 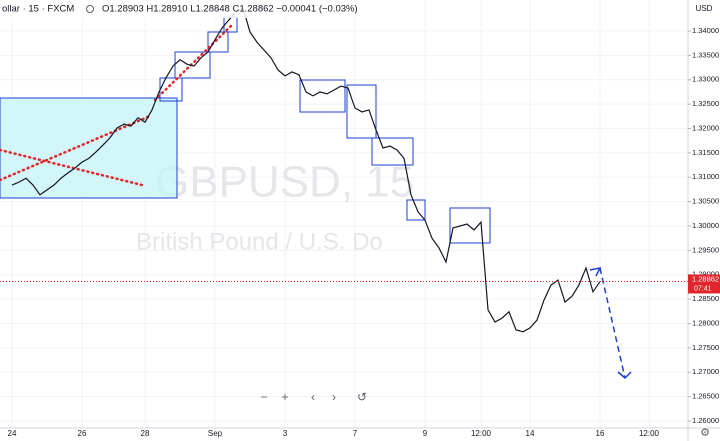 I want to click on legend-bg, so click(x=145, y=9).